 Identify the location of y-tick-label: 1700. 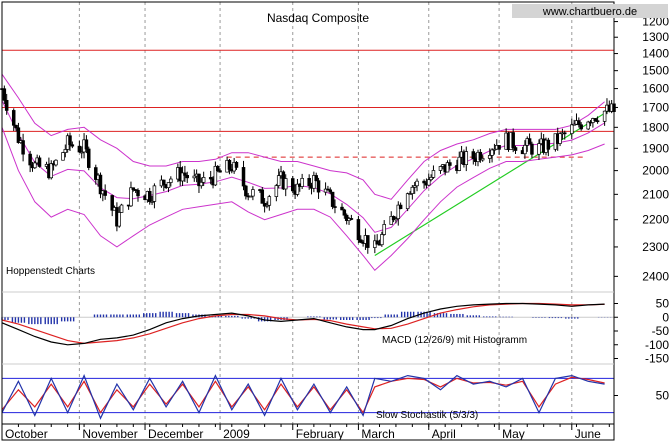
(655, 107).